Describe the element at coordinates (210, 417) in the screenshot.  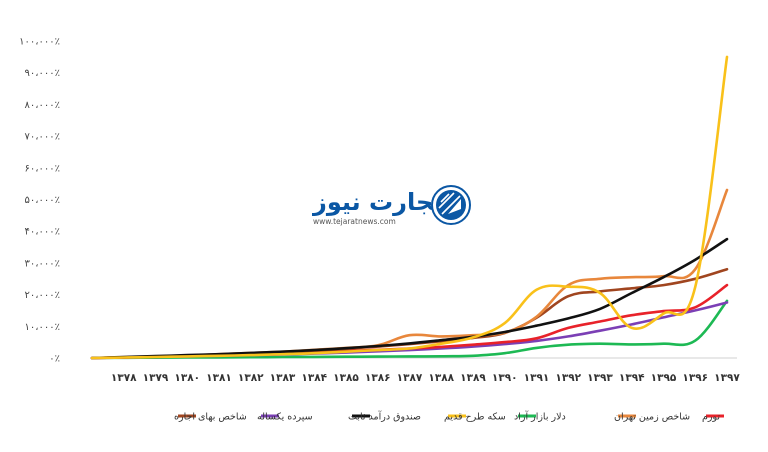
I see `legend-label: شاخص بهای اجاره` at that location.